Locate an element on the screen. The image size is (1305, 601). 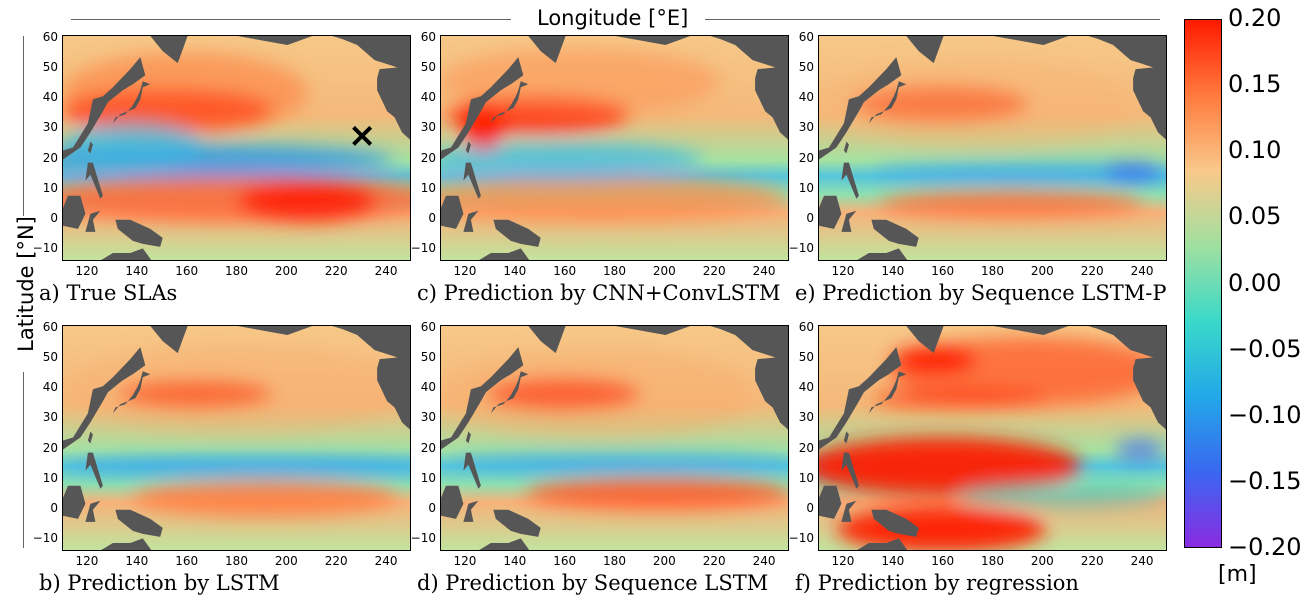
sla-map-e is located at coordinates (992, 148).